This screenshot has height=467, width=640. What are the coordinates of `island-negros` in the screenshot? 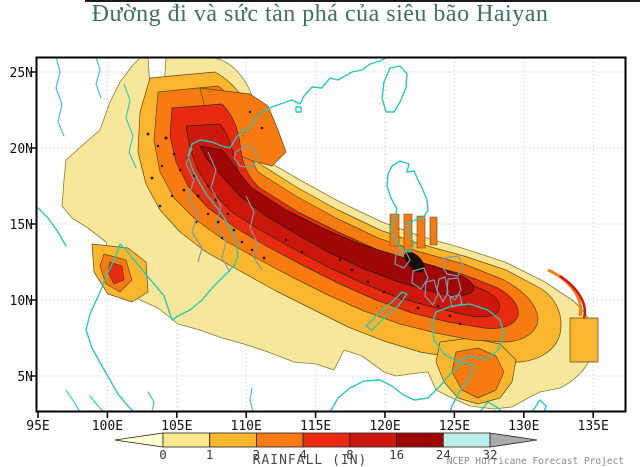 It's located at (431, 292).